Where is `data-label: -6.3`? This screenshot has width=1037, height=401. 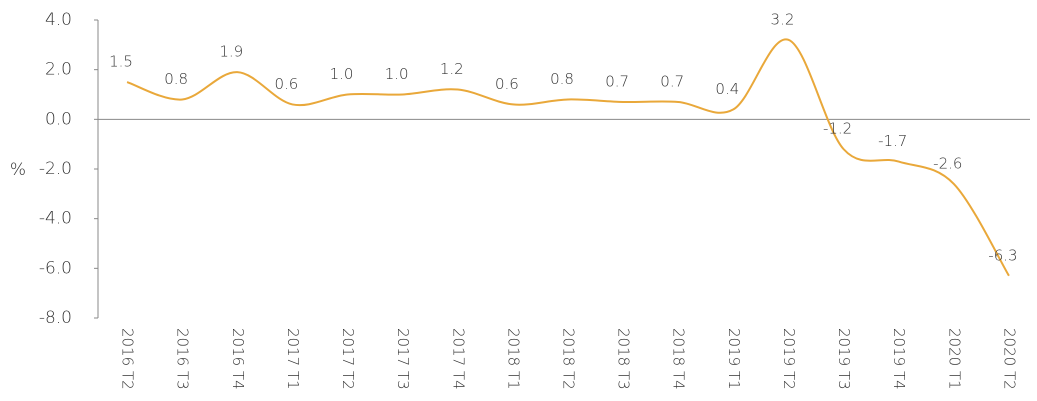
data-label: -6.3 is located at coordinates (1002, 255).